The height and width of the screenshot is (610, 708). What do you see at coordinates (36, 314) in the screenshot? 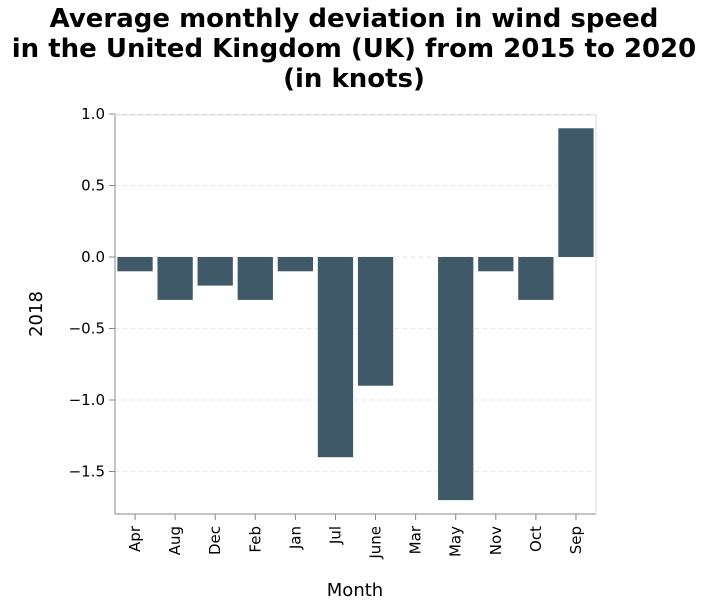
I see `y-axis-title: 2018` at bounding box center [36, 314].